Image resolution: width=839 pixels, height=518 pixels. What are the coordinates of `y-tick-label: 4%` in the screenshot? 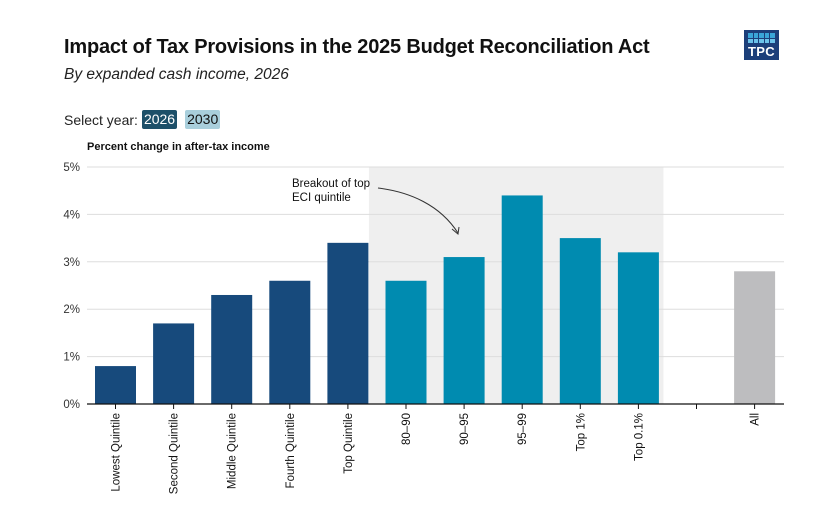 It's located at (71, 215).